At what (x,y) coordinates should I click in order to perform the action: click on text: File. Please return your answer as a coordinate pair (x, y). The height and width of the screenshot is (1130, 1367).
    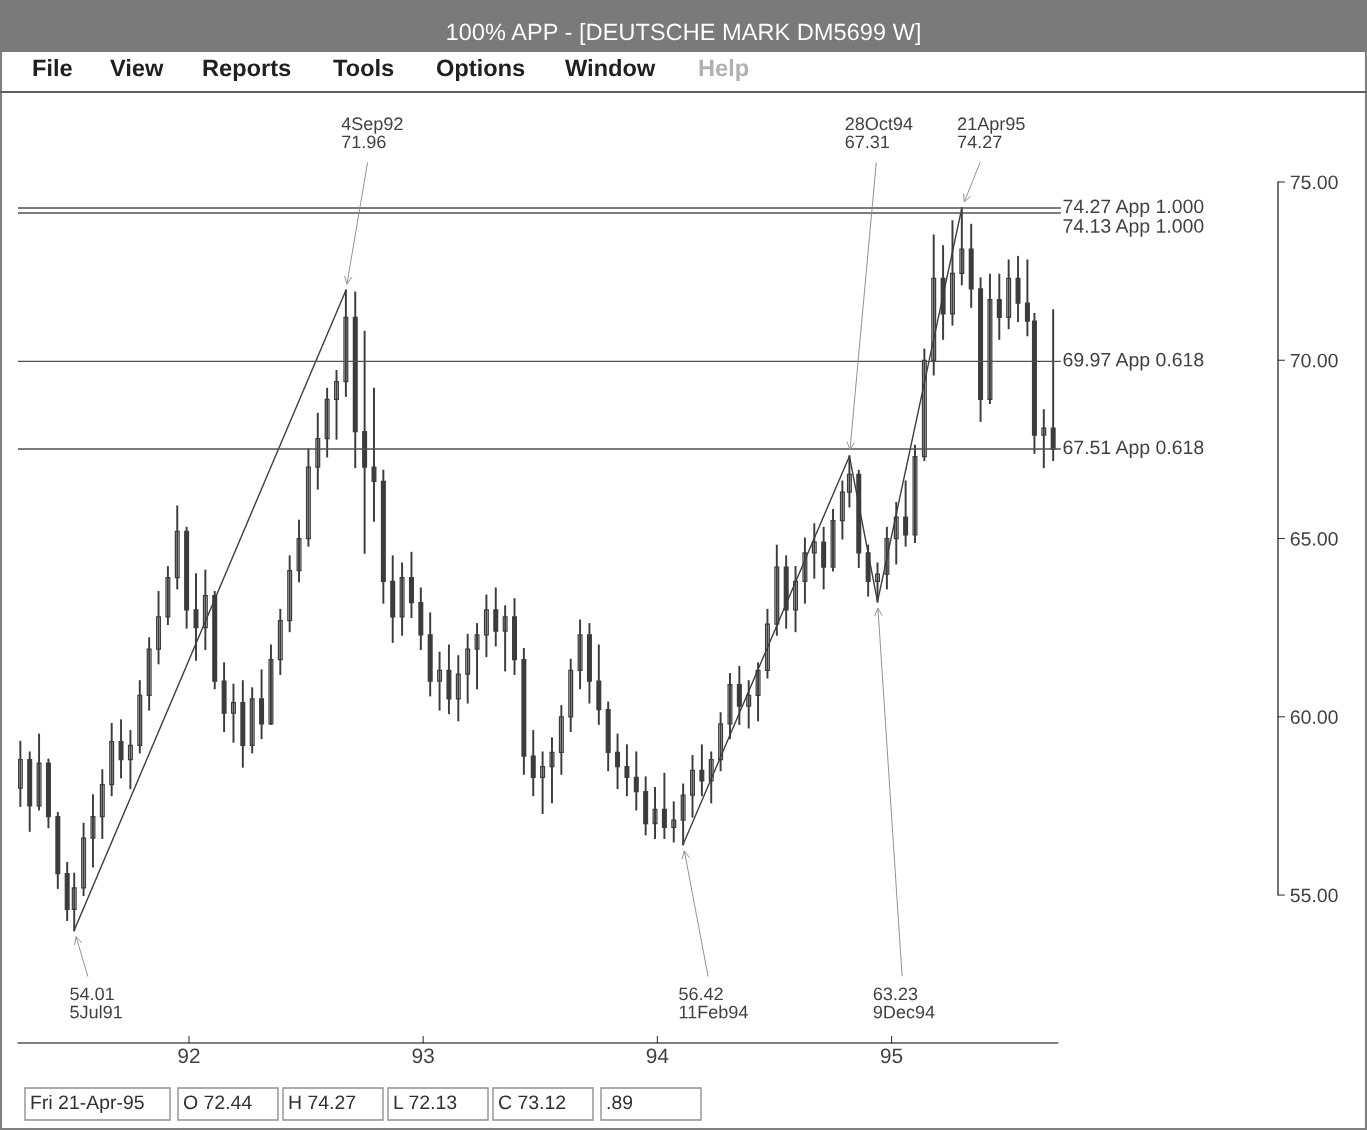
    Looking at the image, I should click on (52, 68).